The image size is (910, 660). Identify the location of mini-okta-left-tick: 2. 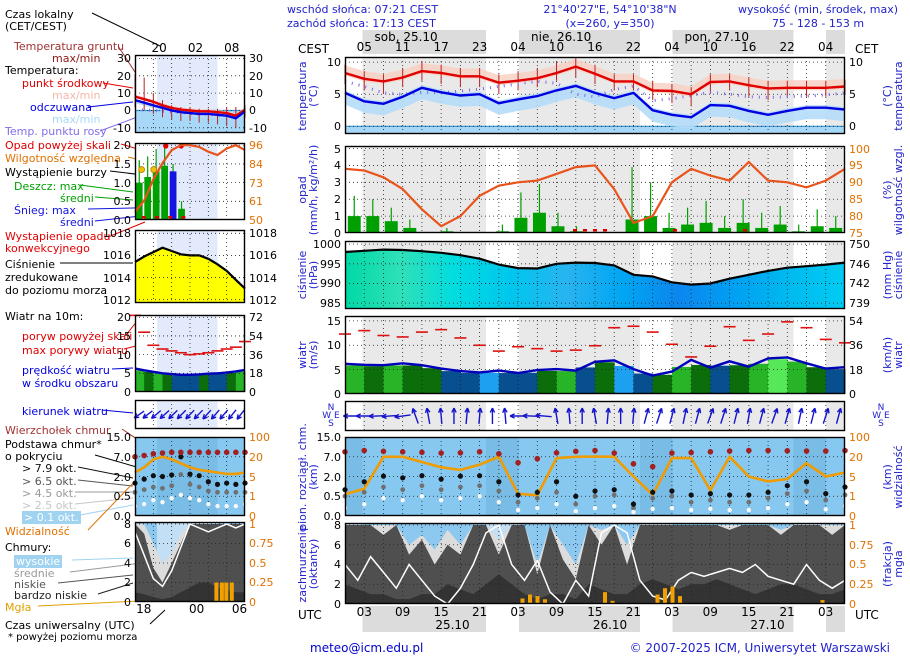
(127, 583).